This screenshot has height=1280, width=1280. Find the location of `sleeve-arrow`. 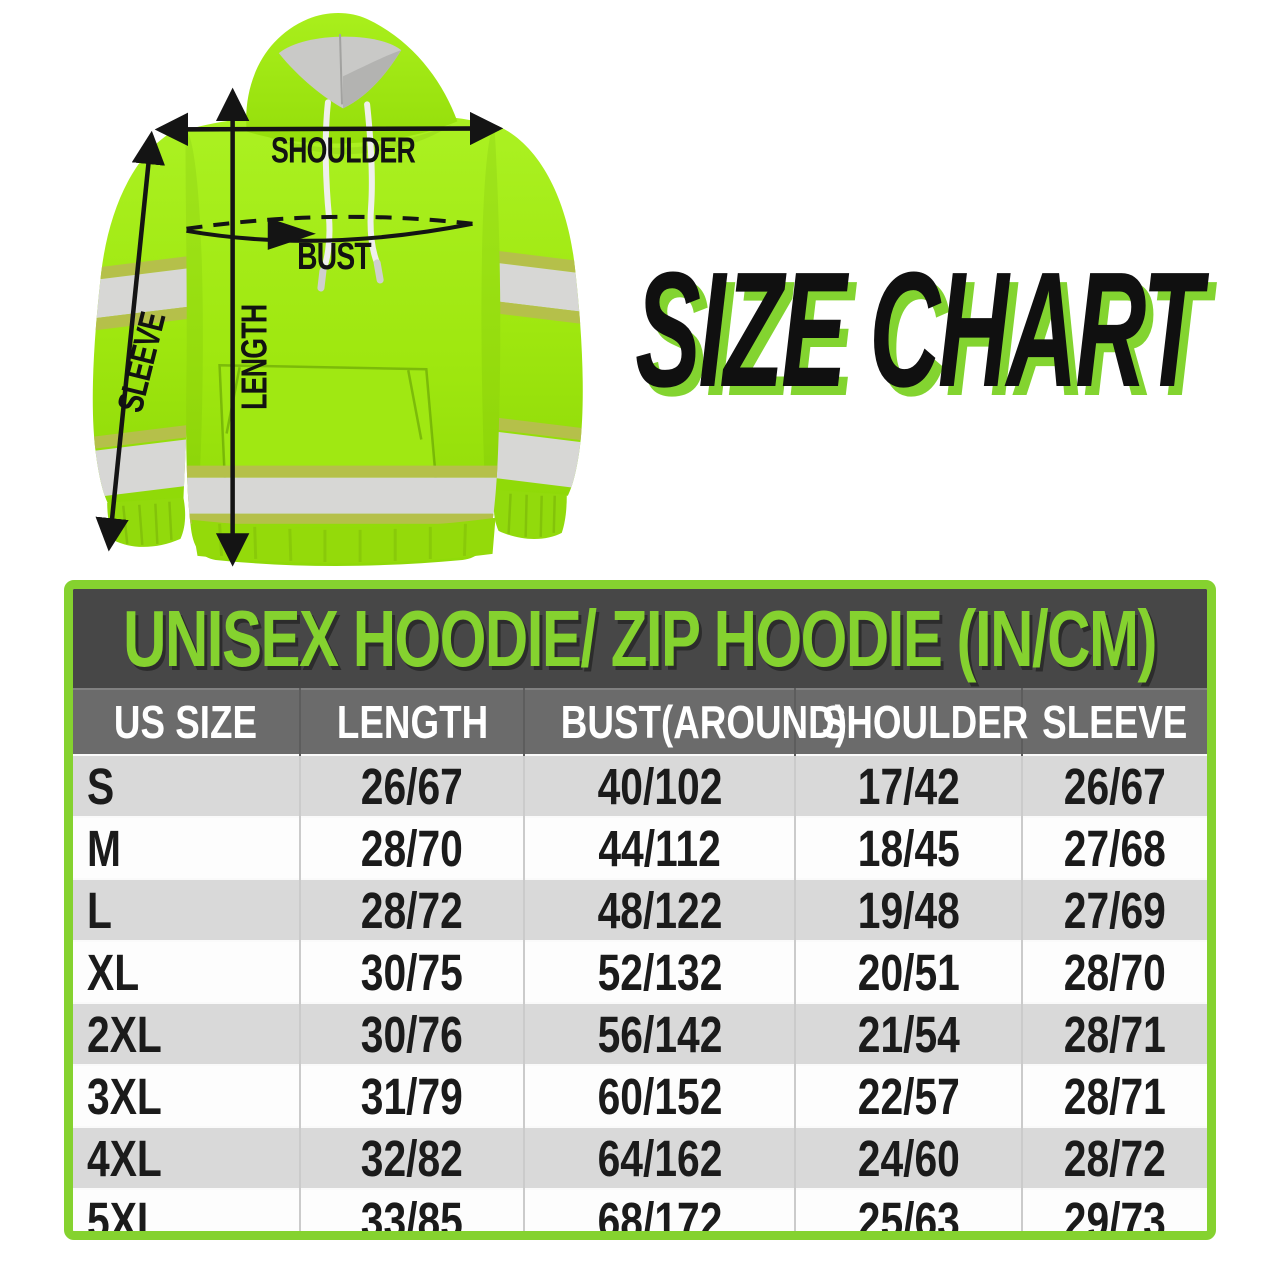

sleeve-arrow is located at coordinates (130, 341).